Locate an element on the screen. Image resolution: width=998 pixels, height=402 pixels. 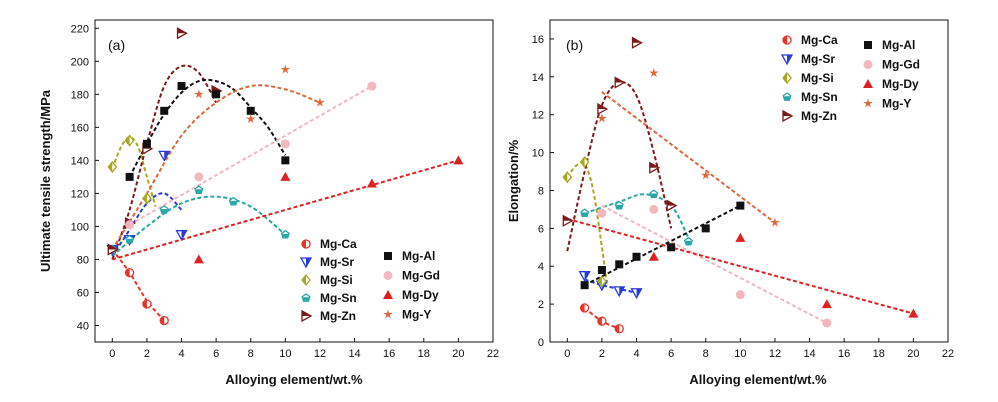
x-axis-label-a: Alloying element/wt.% is located at coordinates (294, 379).